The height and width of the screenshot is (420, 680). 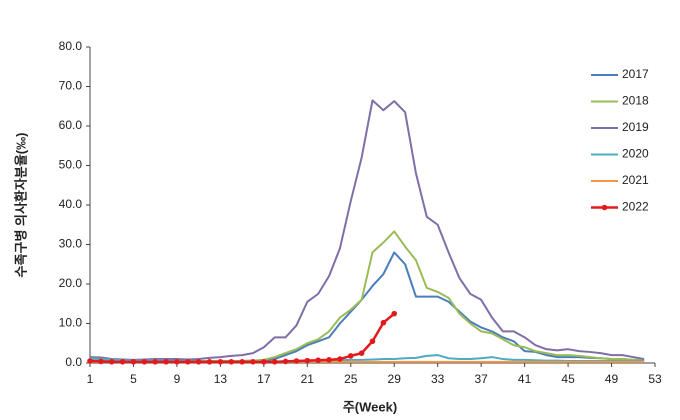 What do you see at coordinates (604, 207) in the screenshot?
I see `legend-marker` at bounding box center [604, 207].